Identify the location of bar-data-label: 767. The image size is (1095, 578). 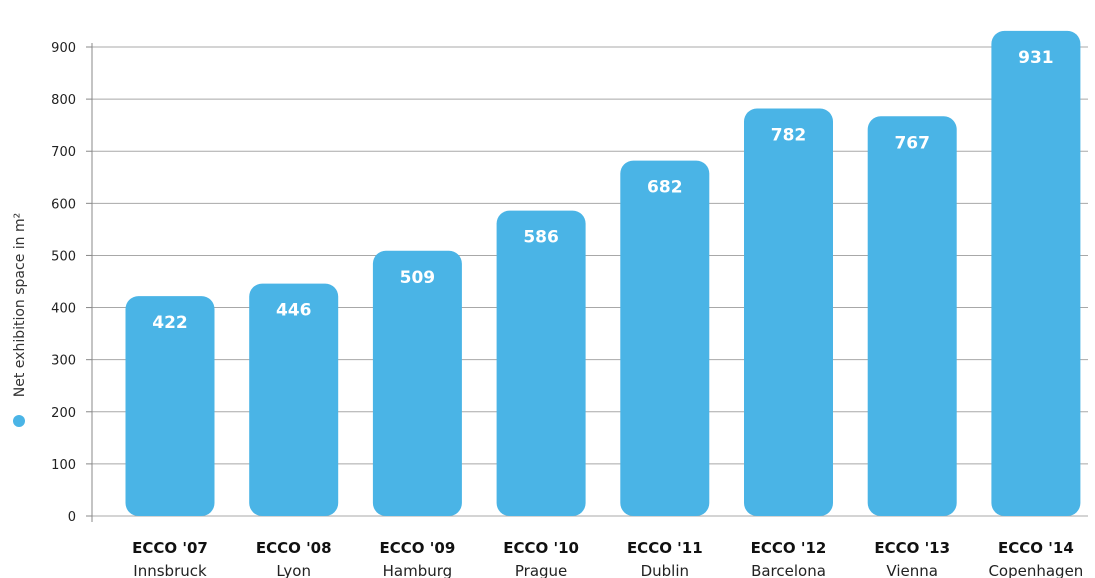
(912, 143).